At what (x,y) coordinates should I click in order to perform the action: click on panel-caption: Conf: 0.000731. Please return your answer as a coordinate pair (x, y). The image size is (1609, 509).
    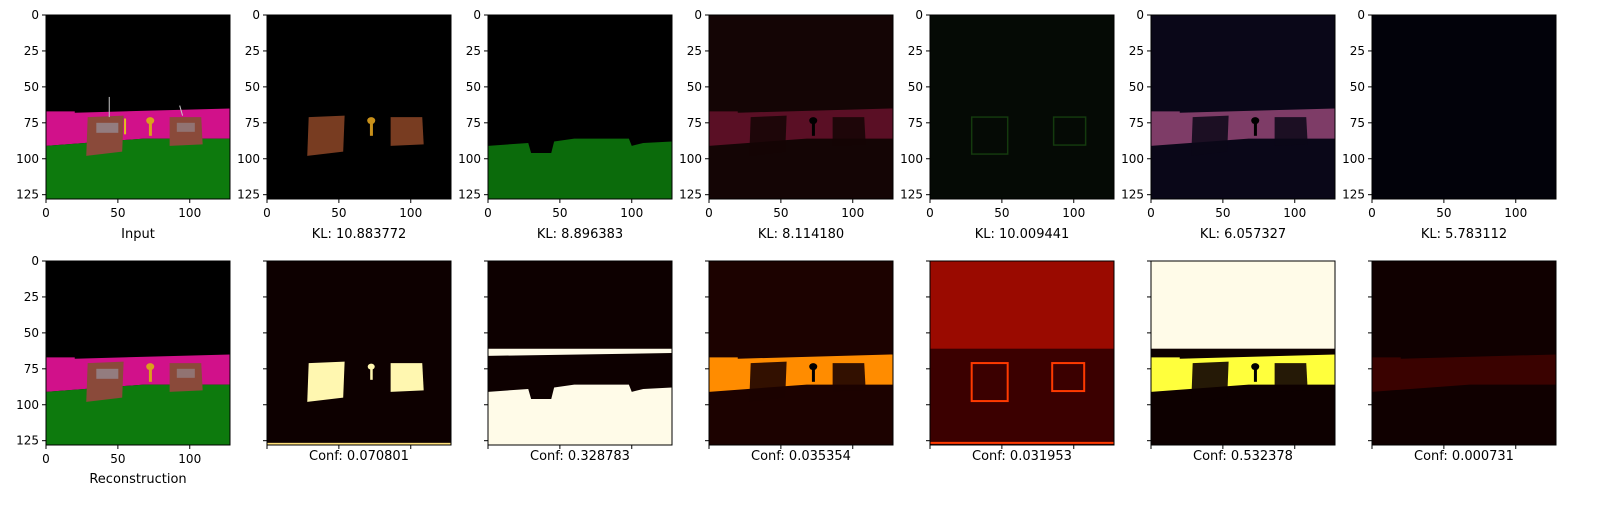
    Looking at the image, I should click on (1464, 456).